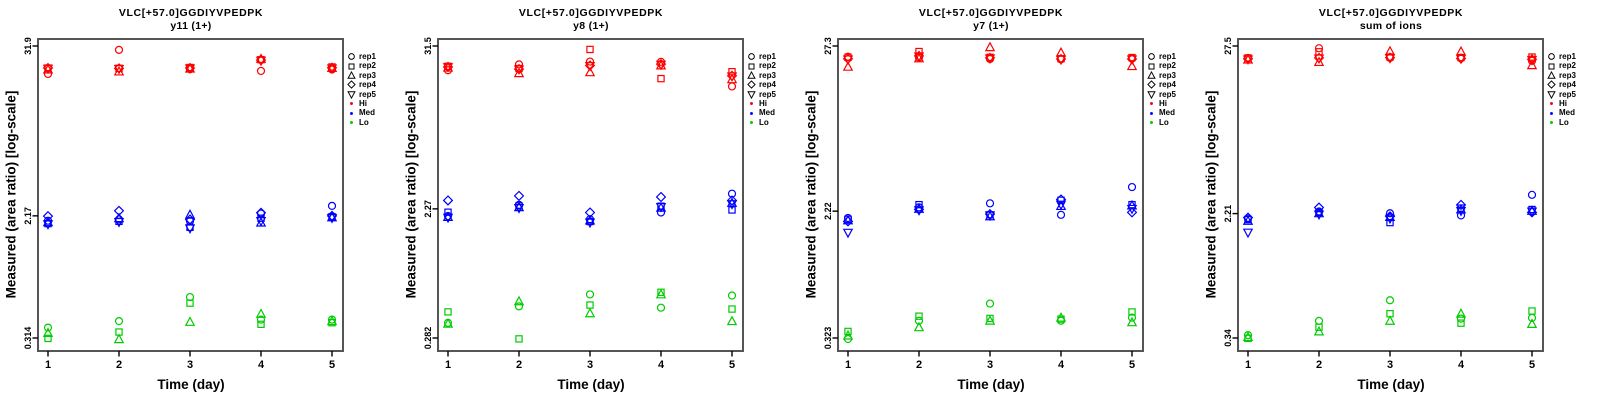 The height and width of the screenshot is (400, 1600). Describe the element at coordinates (351, 74) in the screenshot. I see `legend-triangle-up-icon` at that location.